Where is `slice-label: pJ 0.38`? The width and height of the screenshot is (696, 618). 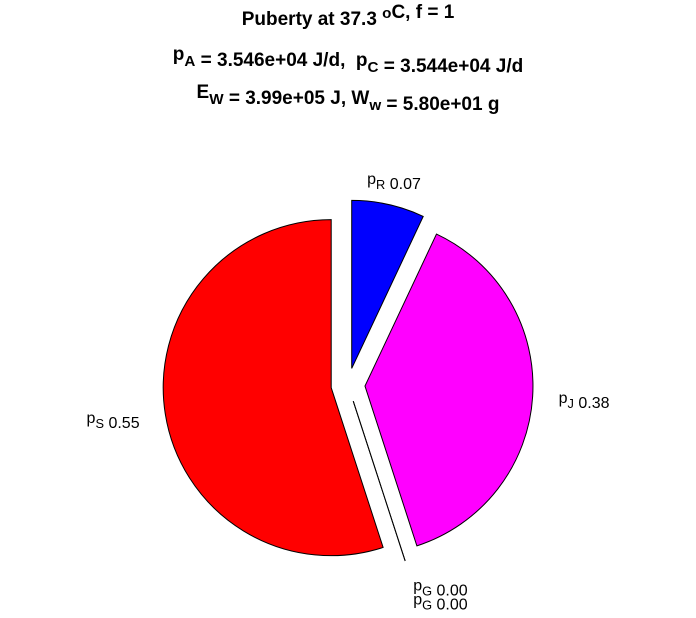
slice-label: pJ 0.38 is located at coordinates (584, 401).